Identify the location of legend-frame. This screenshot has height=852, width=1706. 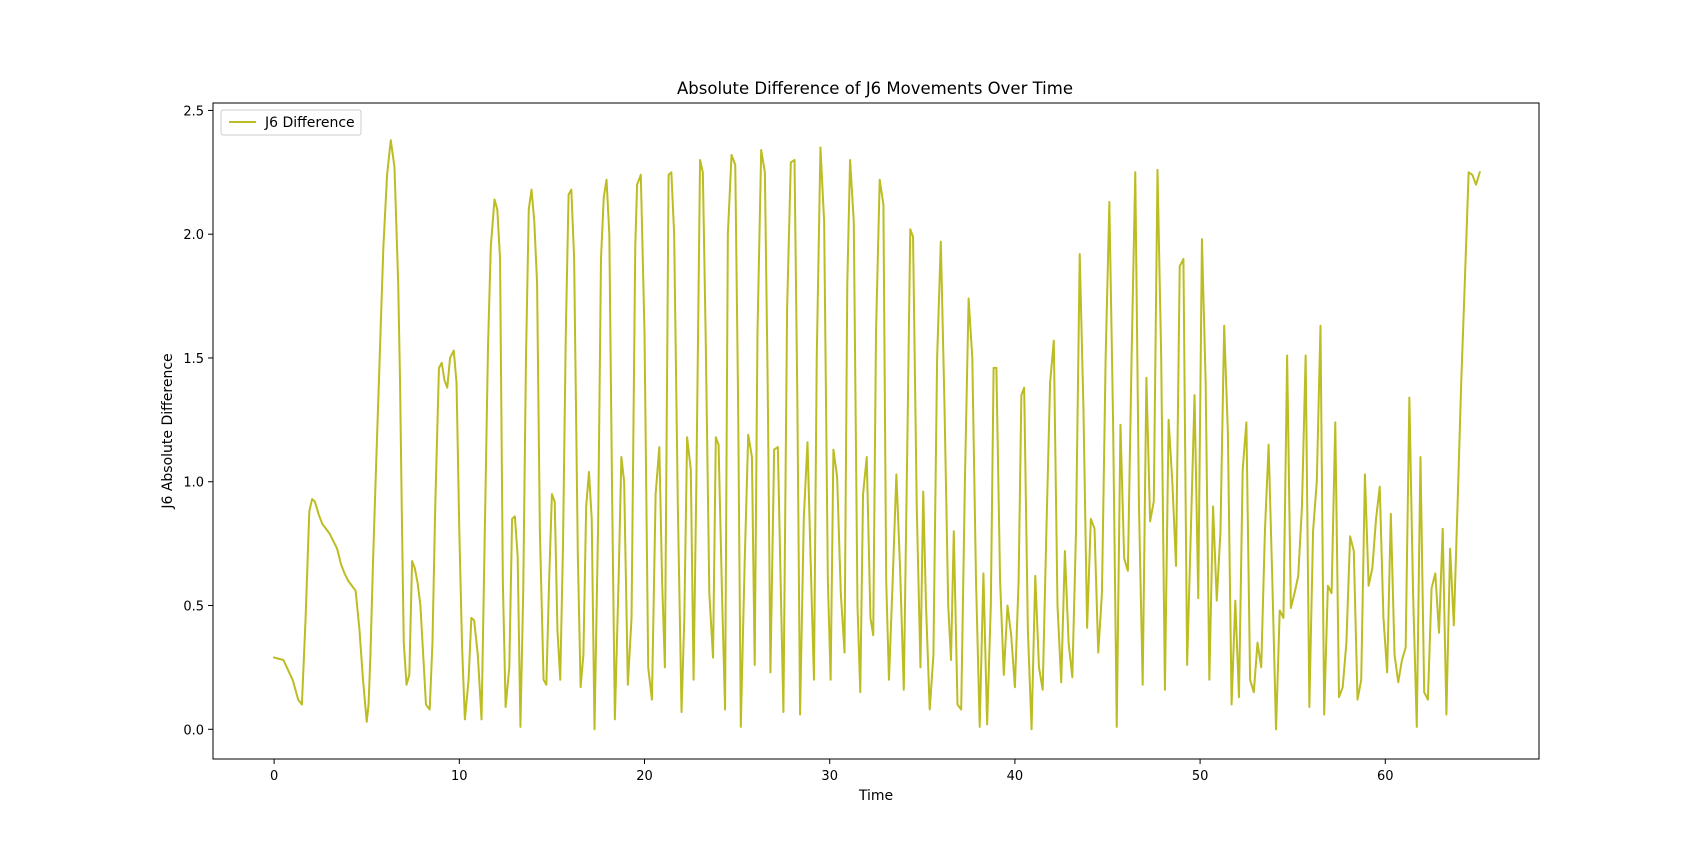
(291, 122).